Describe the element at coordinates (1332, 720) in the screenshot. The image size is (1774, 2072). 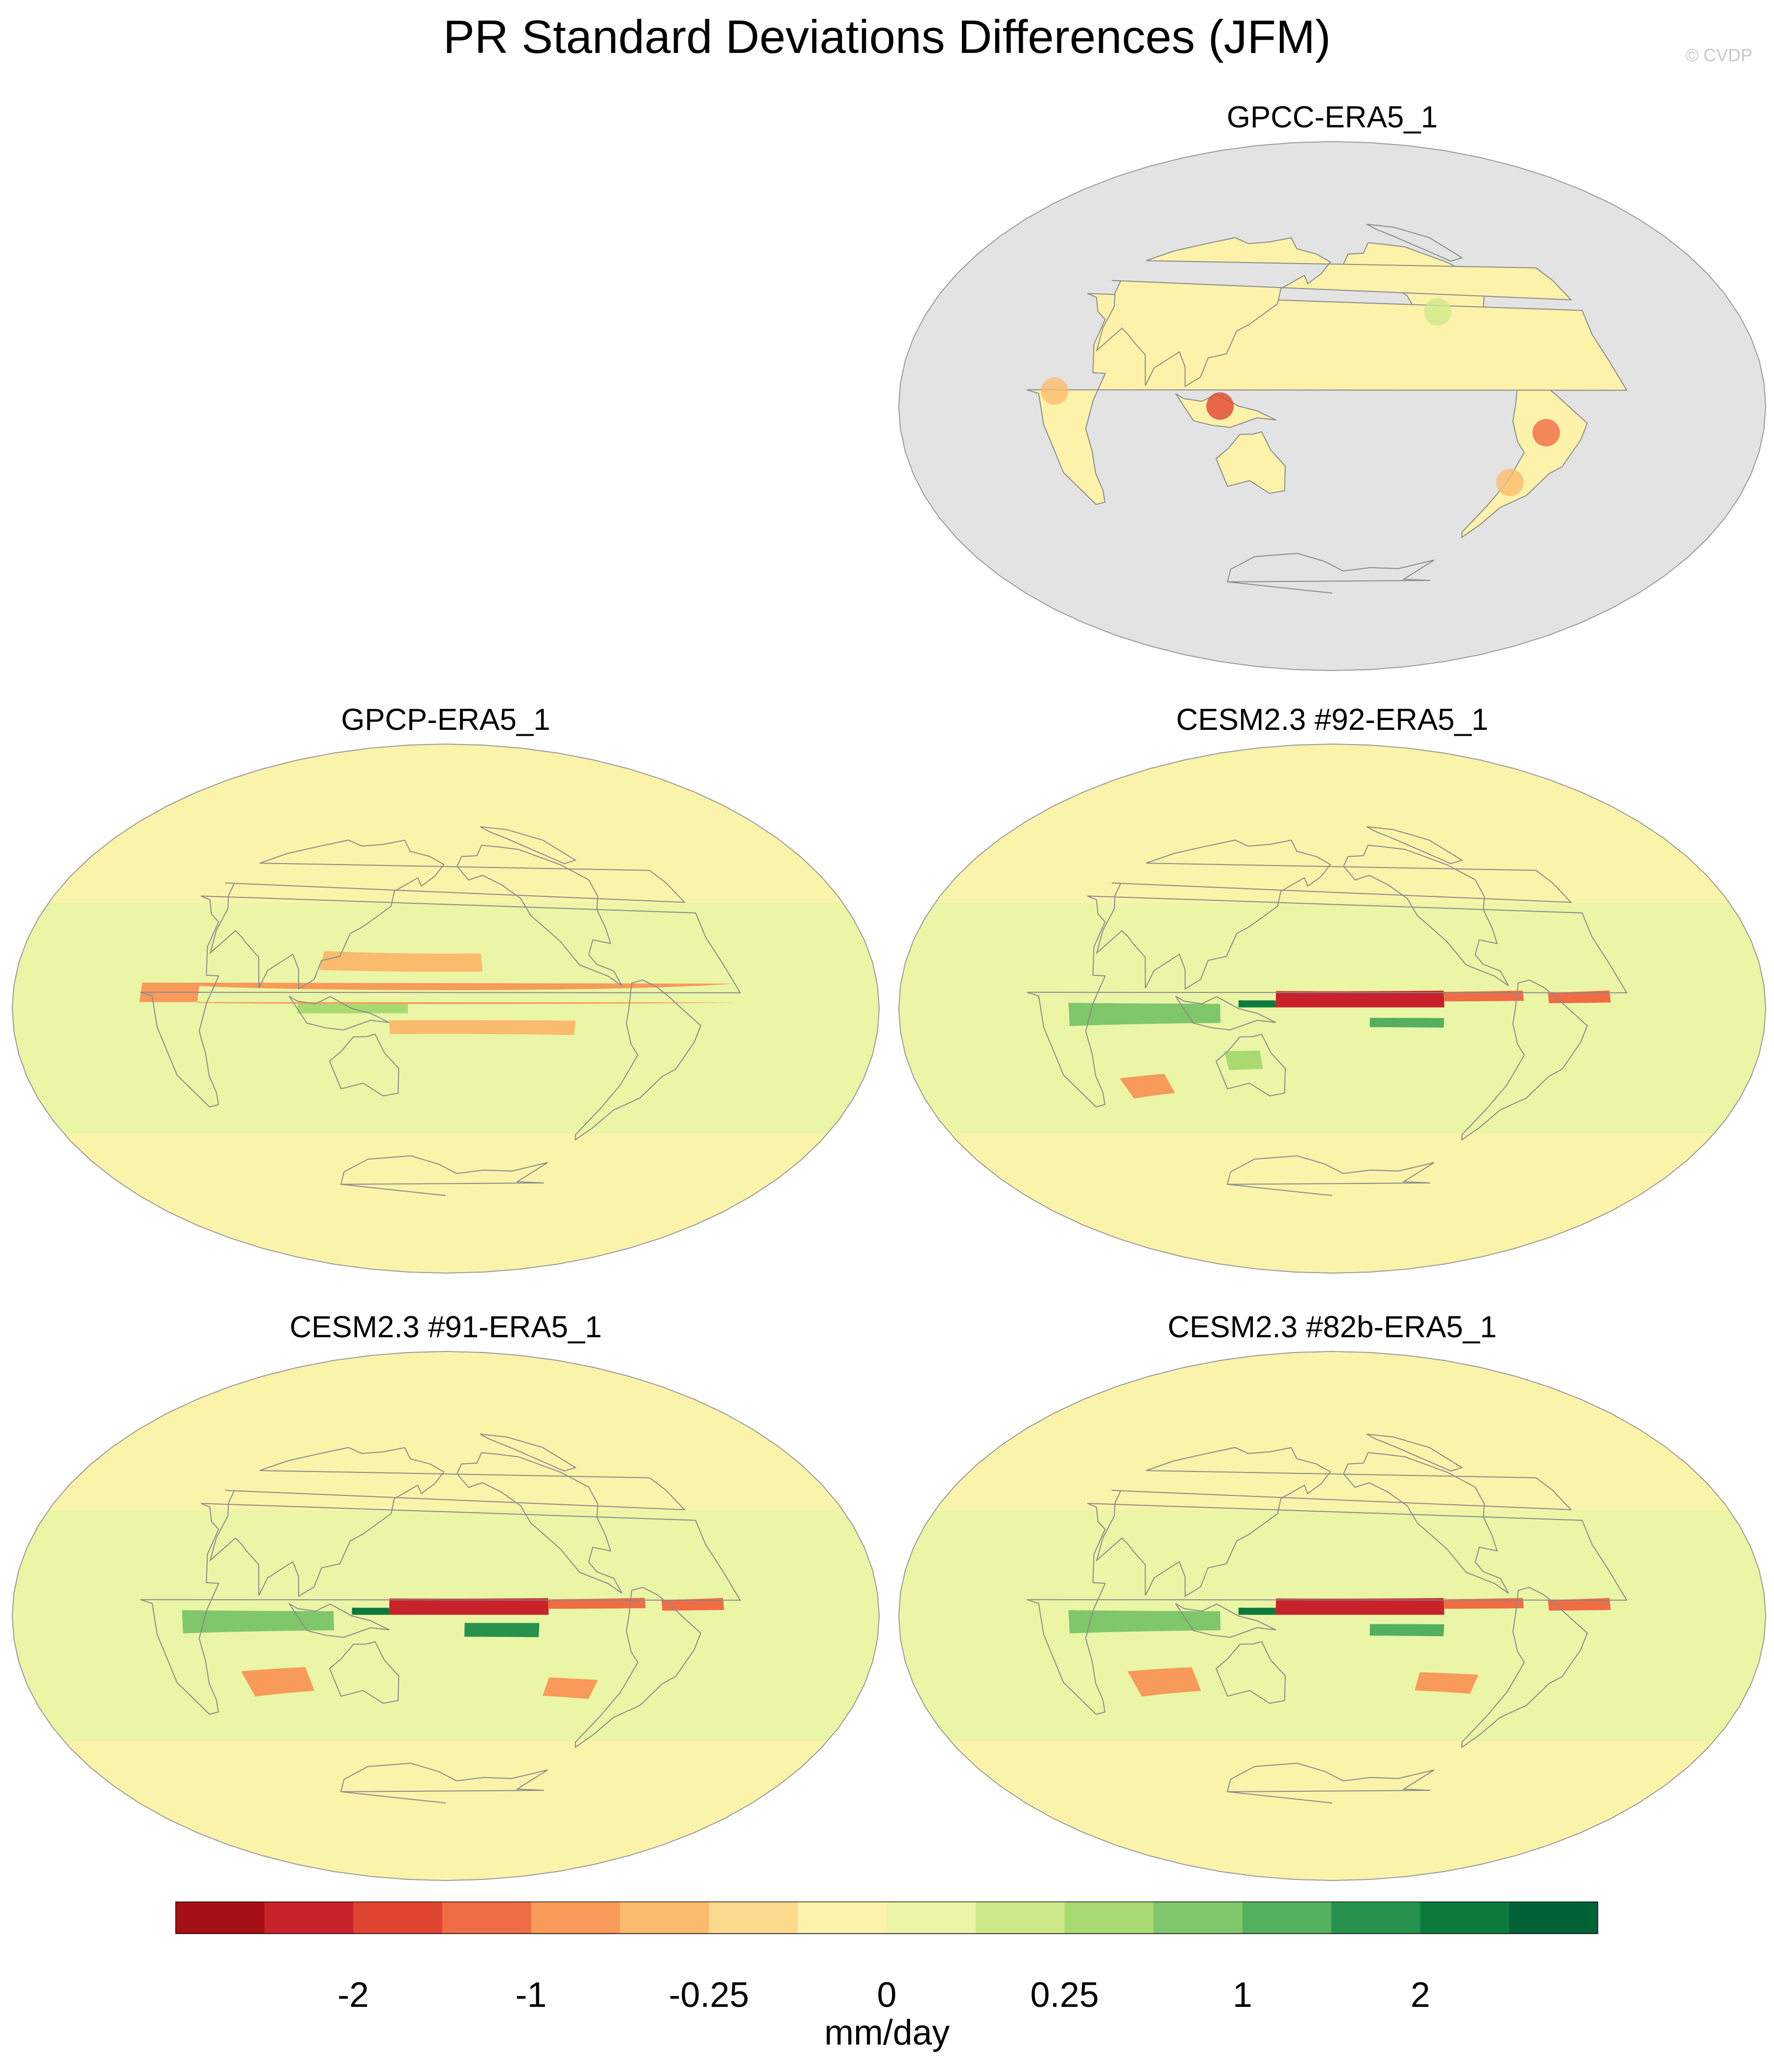
I see `panel-title: CESM2.3 #92-ERA5_1` at that location.